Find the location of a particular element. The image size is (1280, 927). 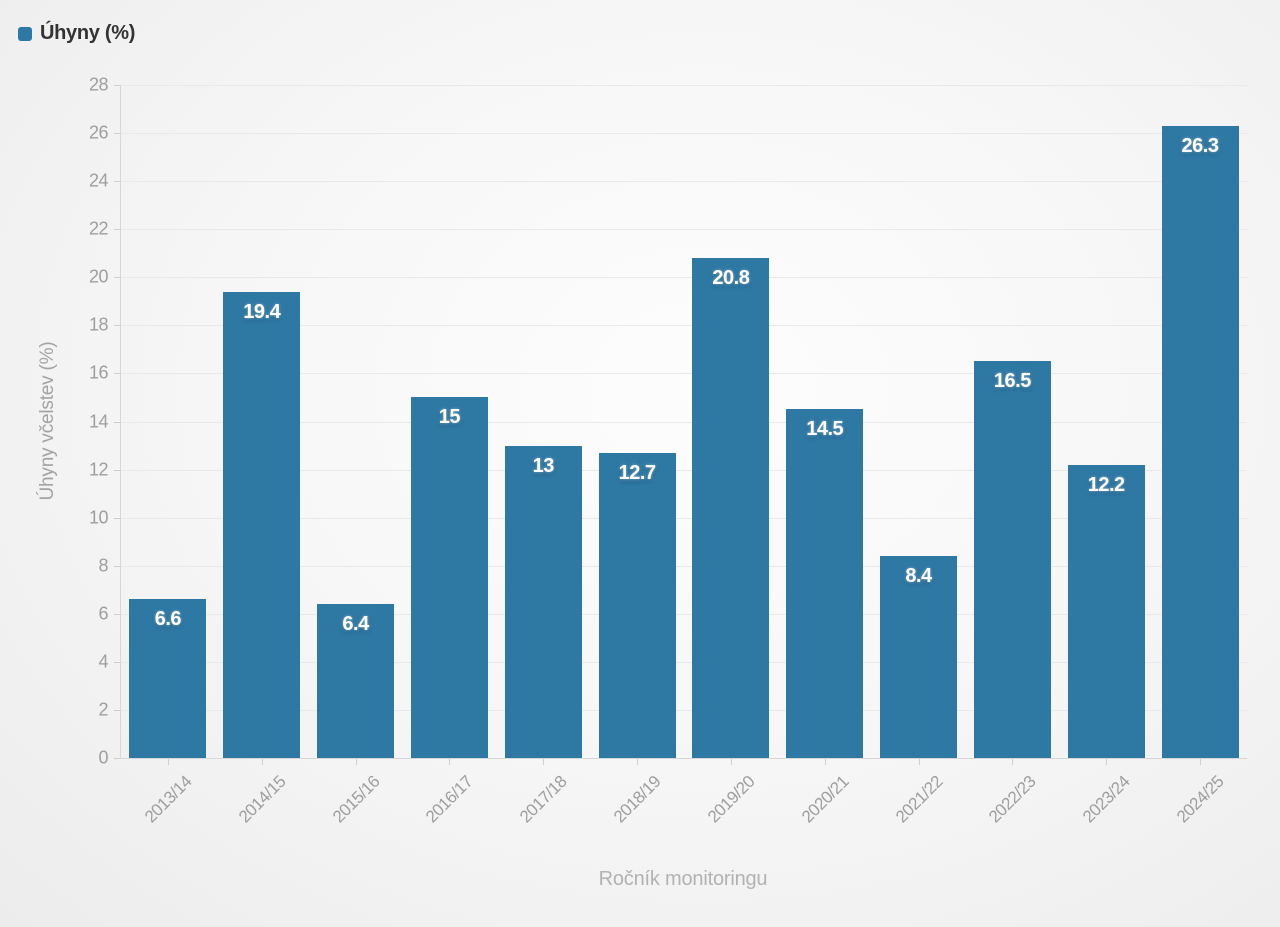

bar-slot: 6.6 is located at coordinates (168, 421).